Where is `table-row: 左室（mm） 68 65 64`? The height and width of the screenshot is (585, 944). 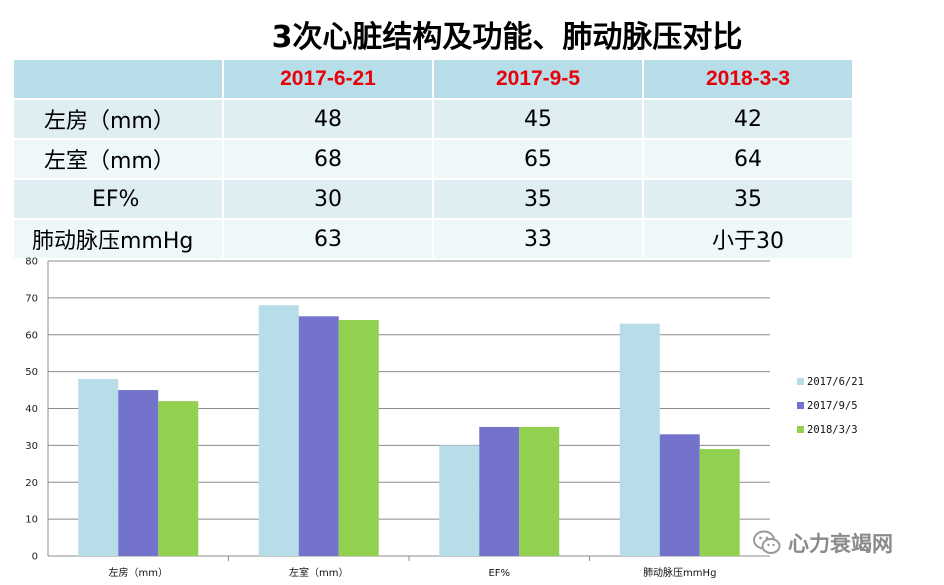 table-row: 左室（mm） 68 65 64 is located at coordinates (433, 159).